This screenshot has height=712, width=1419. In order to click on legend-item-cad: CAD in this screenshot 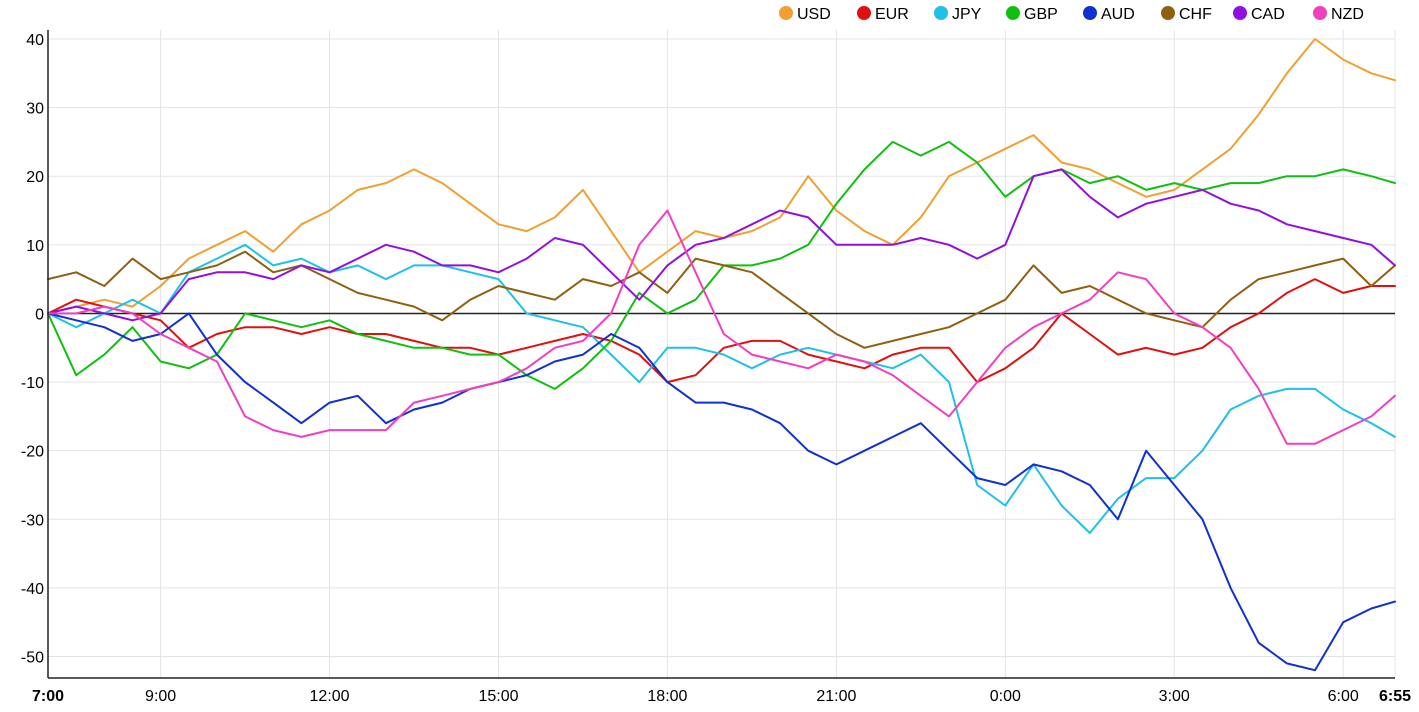, I will do `click(1259, 14)`.